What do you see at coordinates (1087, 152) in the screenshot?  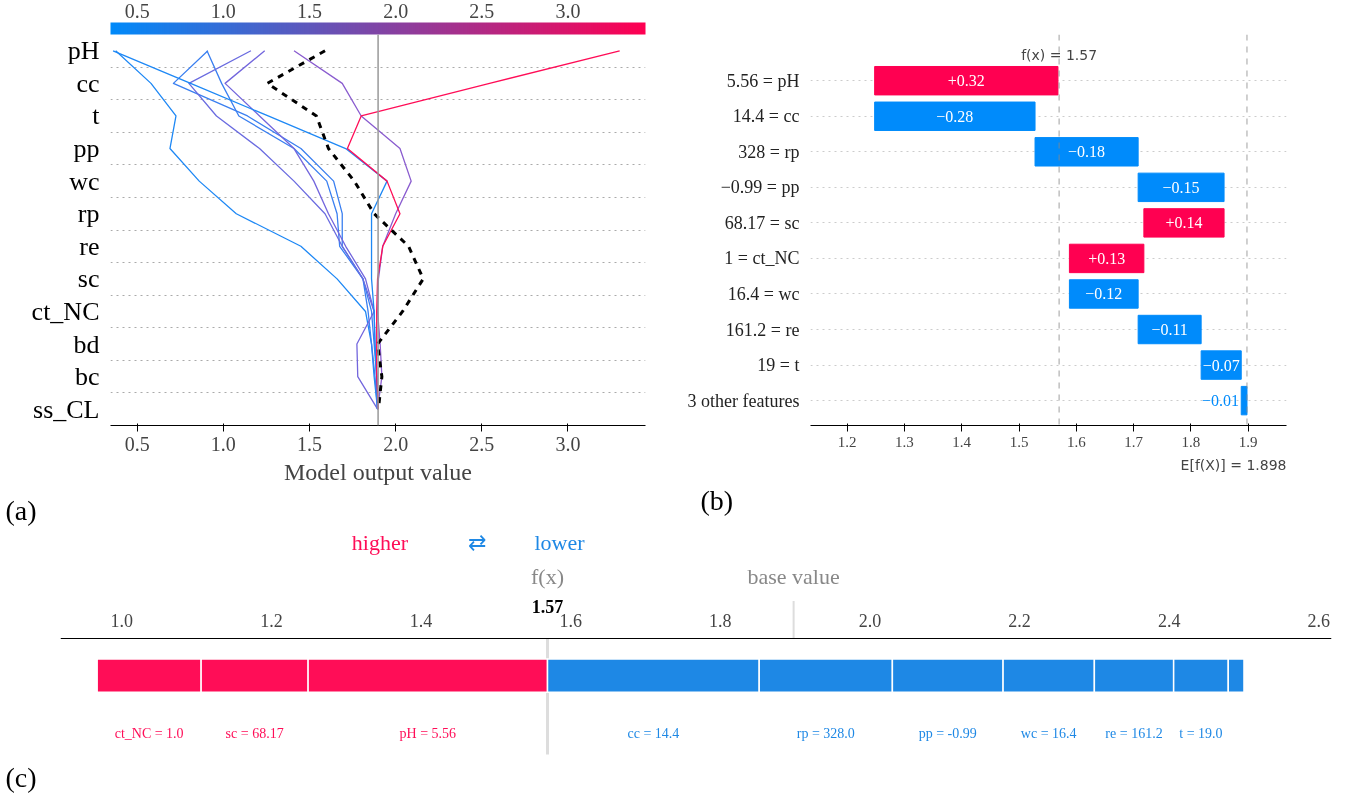 I see `data-label: −0.18` at bounding box center [1087, 152].